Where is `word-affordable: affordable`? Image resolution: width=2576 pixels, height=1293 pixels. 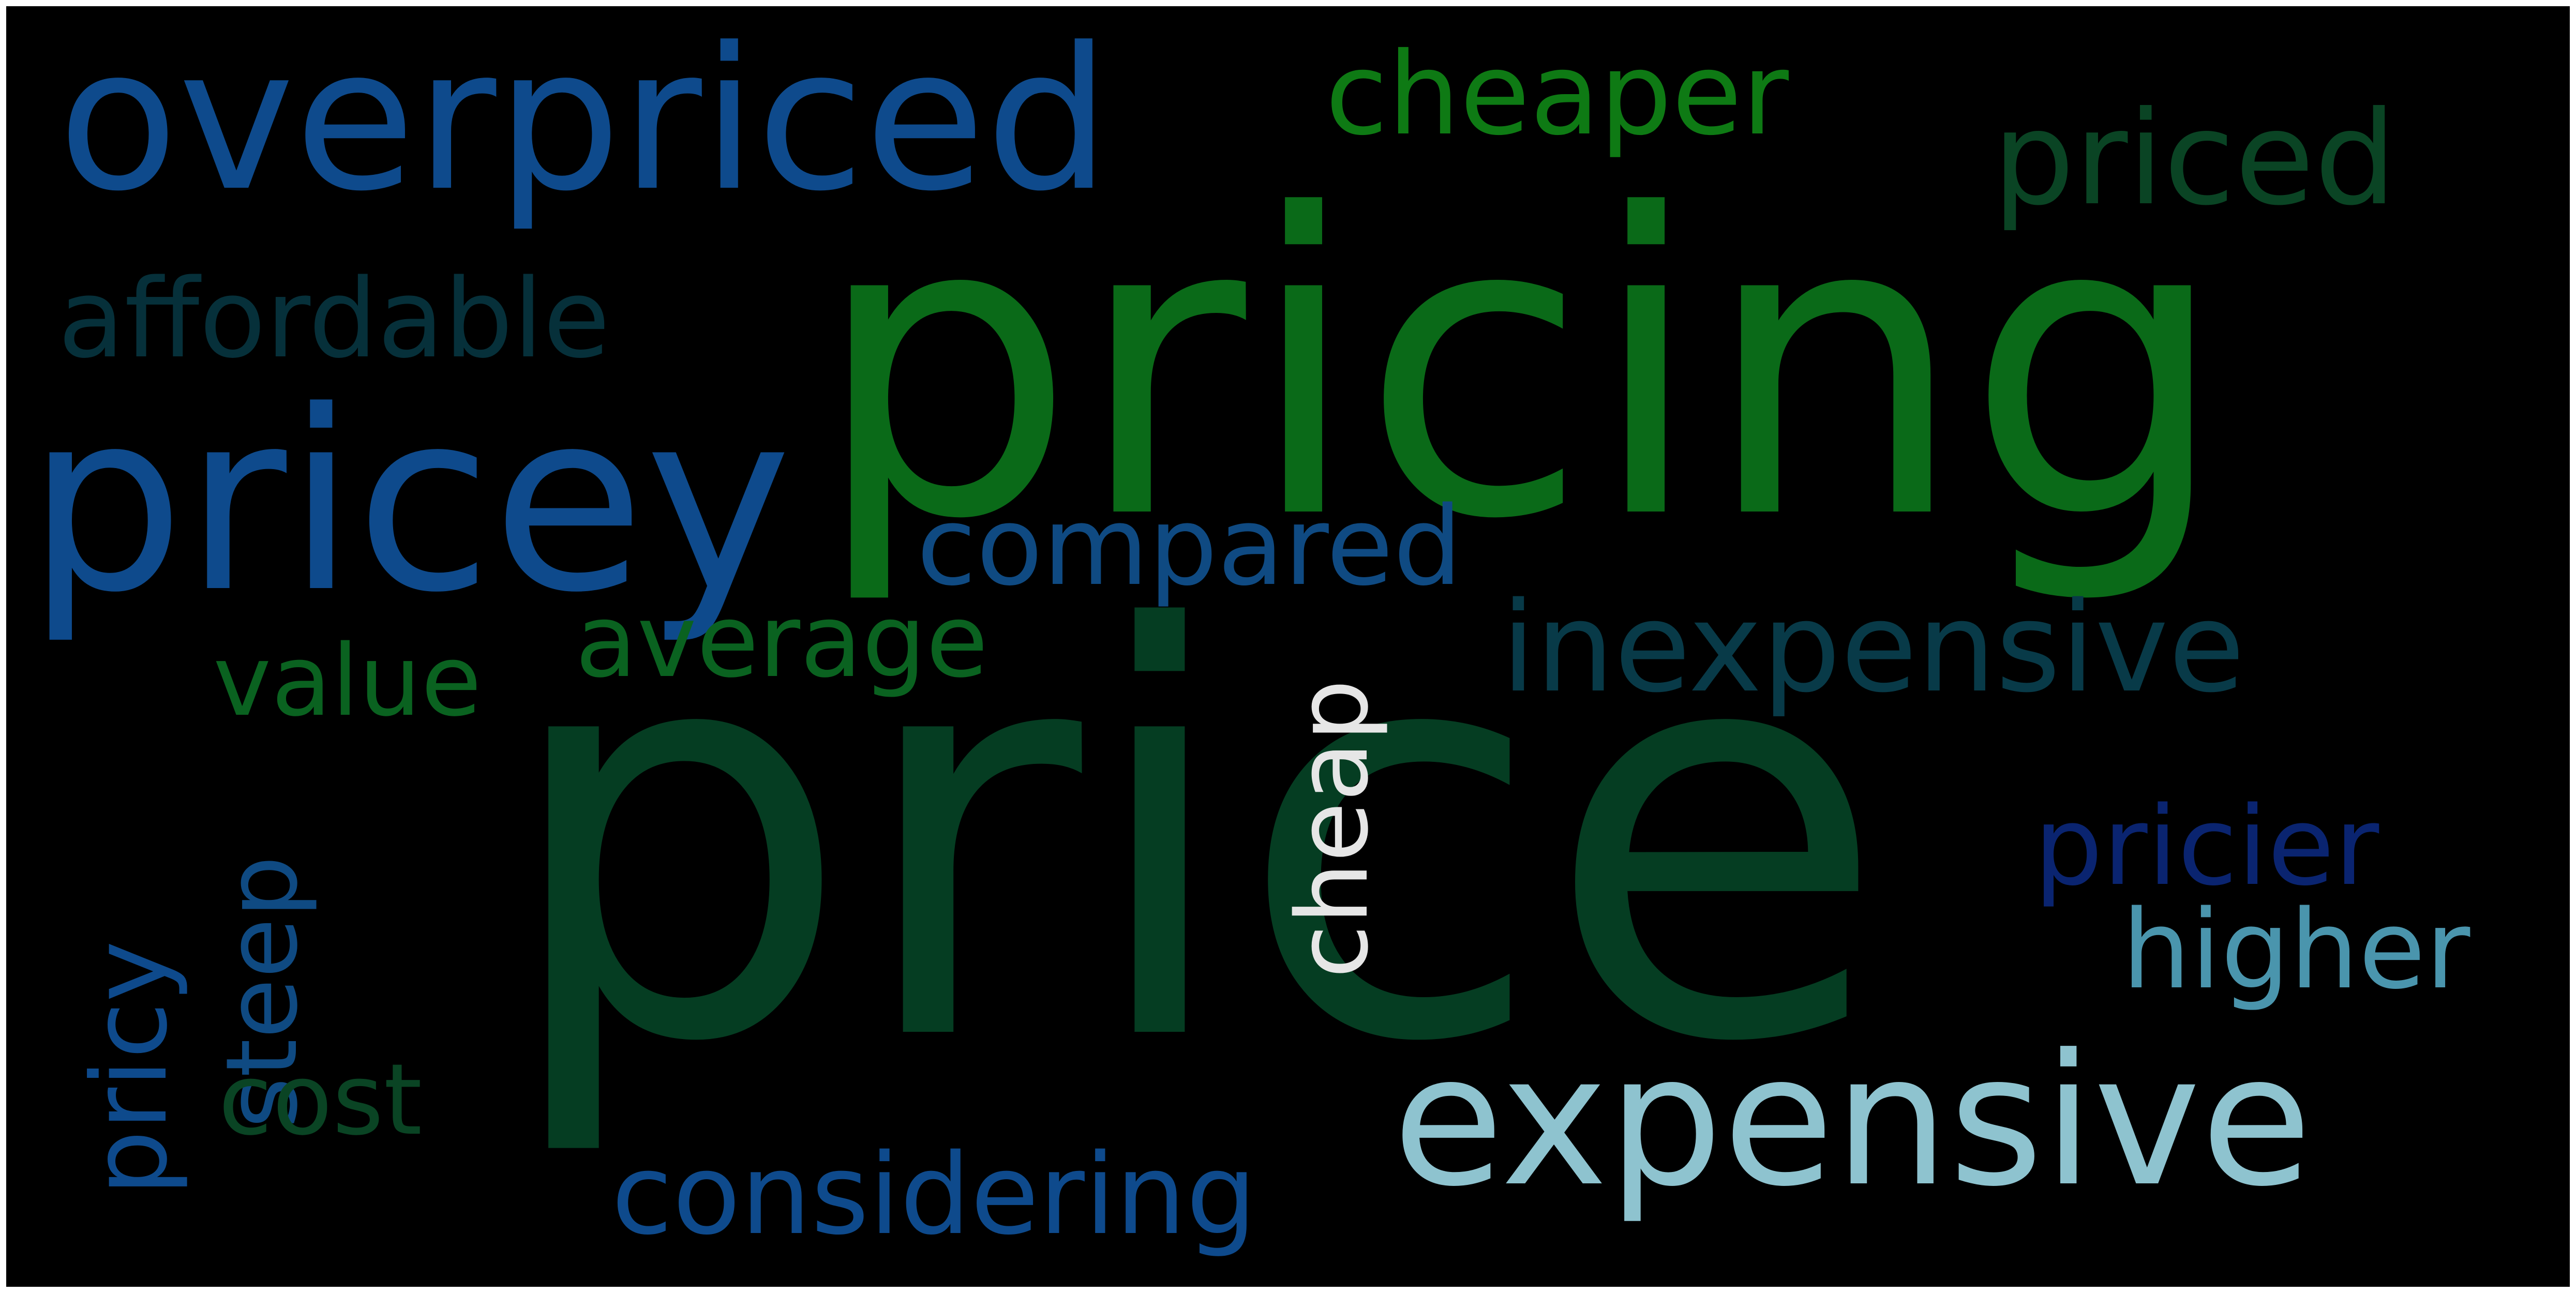 word-affordable: affordable is located at coordinates (334, 318).